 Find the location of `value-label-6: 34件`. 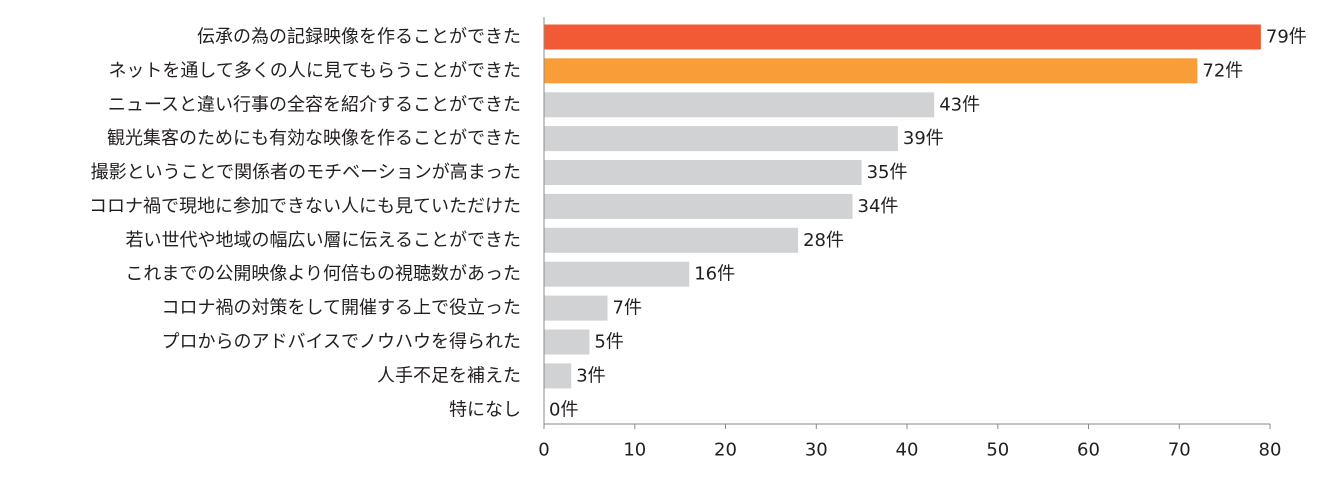

value-label-6: 34件 is located at coordinates (878, 206).